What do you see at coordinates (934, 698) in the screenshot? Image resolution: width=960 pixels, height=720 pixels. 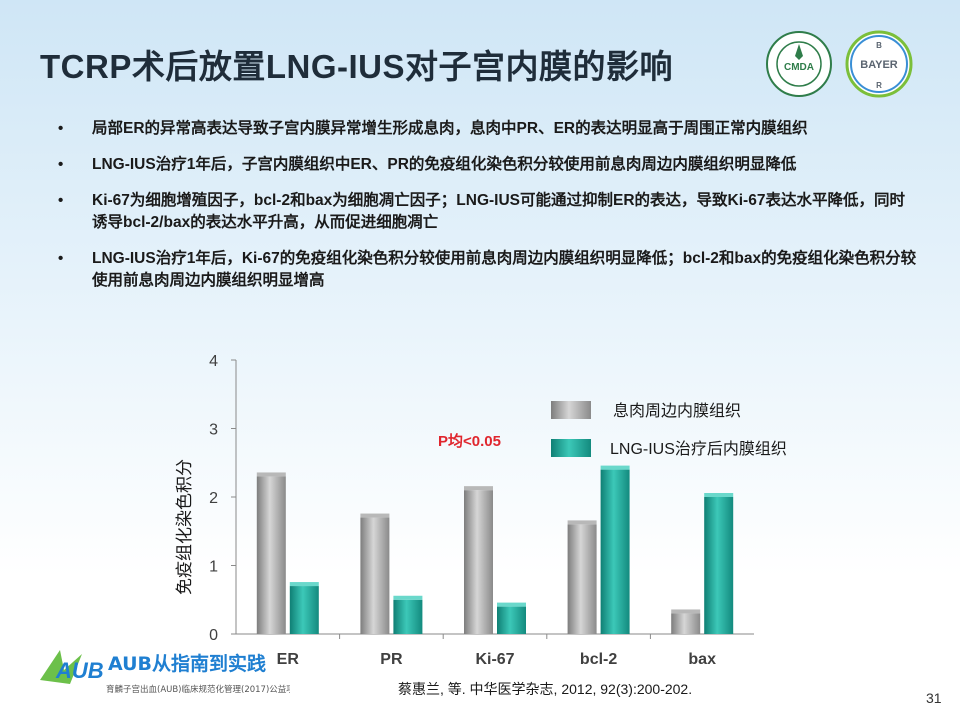 I see `page-number: 31` at bounding box center [934, 698].